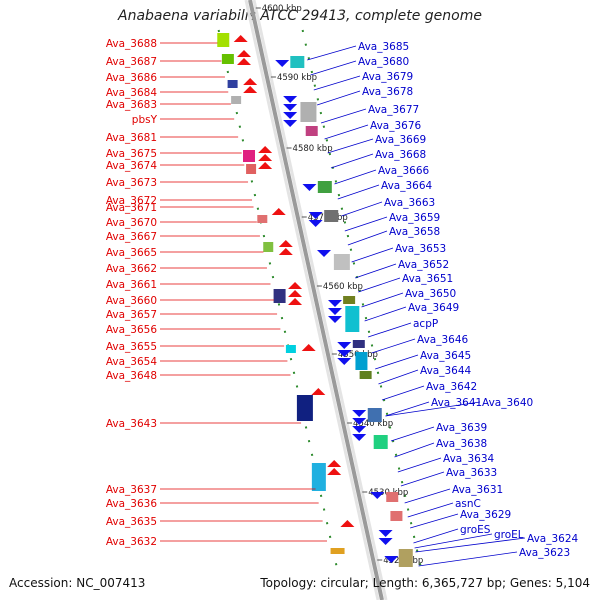  What do you see at coordinates (131, 285) in the screenshot?
I see `left-gene-label: Ava_3661` at bounding box center [131, 285].